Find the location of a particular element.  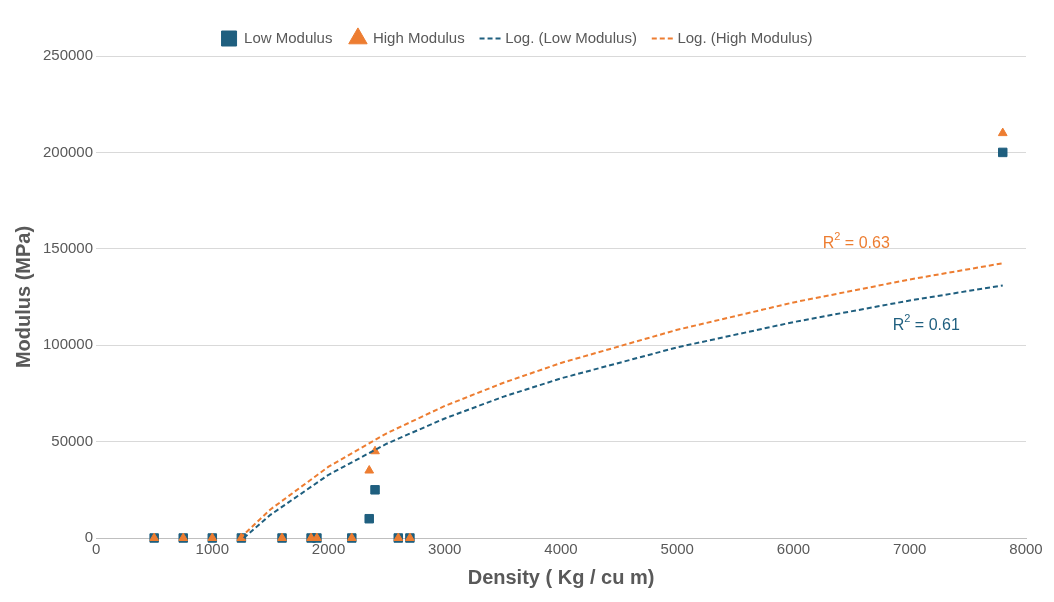

legend-label: Log. (Low Modulus) is located at coordinates (571, 37).